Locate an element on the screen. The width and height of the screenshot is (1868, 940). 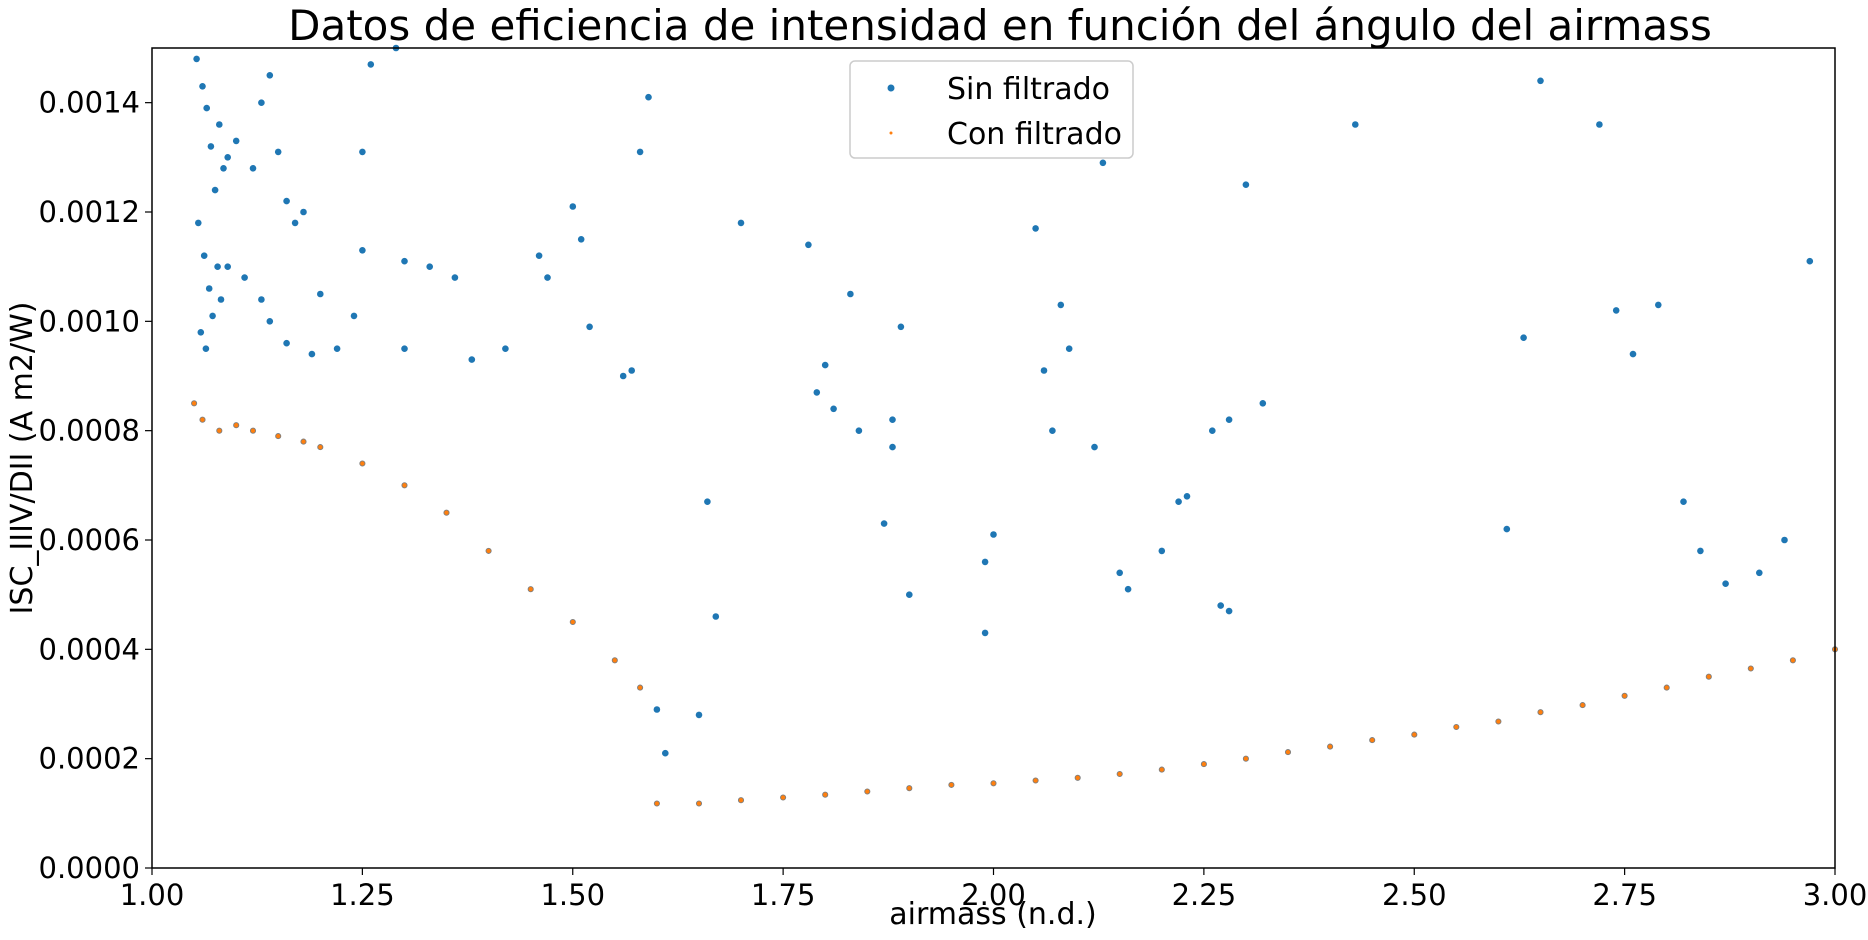
y-tick-label-6: 0.0012 is located at coordinates (89, 212).